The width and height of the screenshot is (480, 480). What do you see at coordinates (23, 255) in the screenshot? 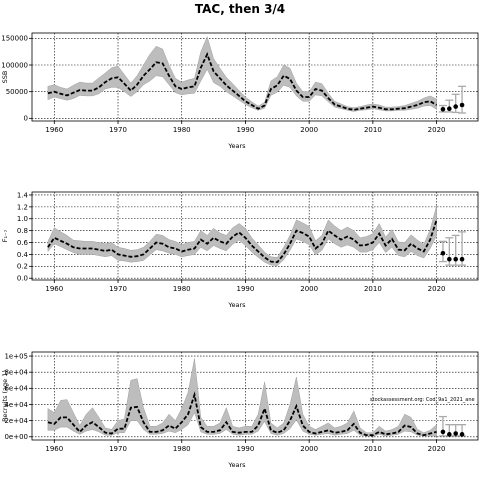
I see `panel-f-ytick-label-2: 0.4` at bounding box center [23, 255].